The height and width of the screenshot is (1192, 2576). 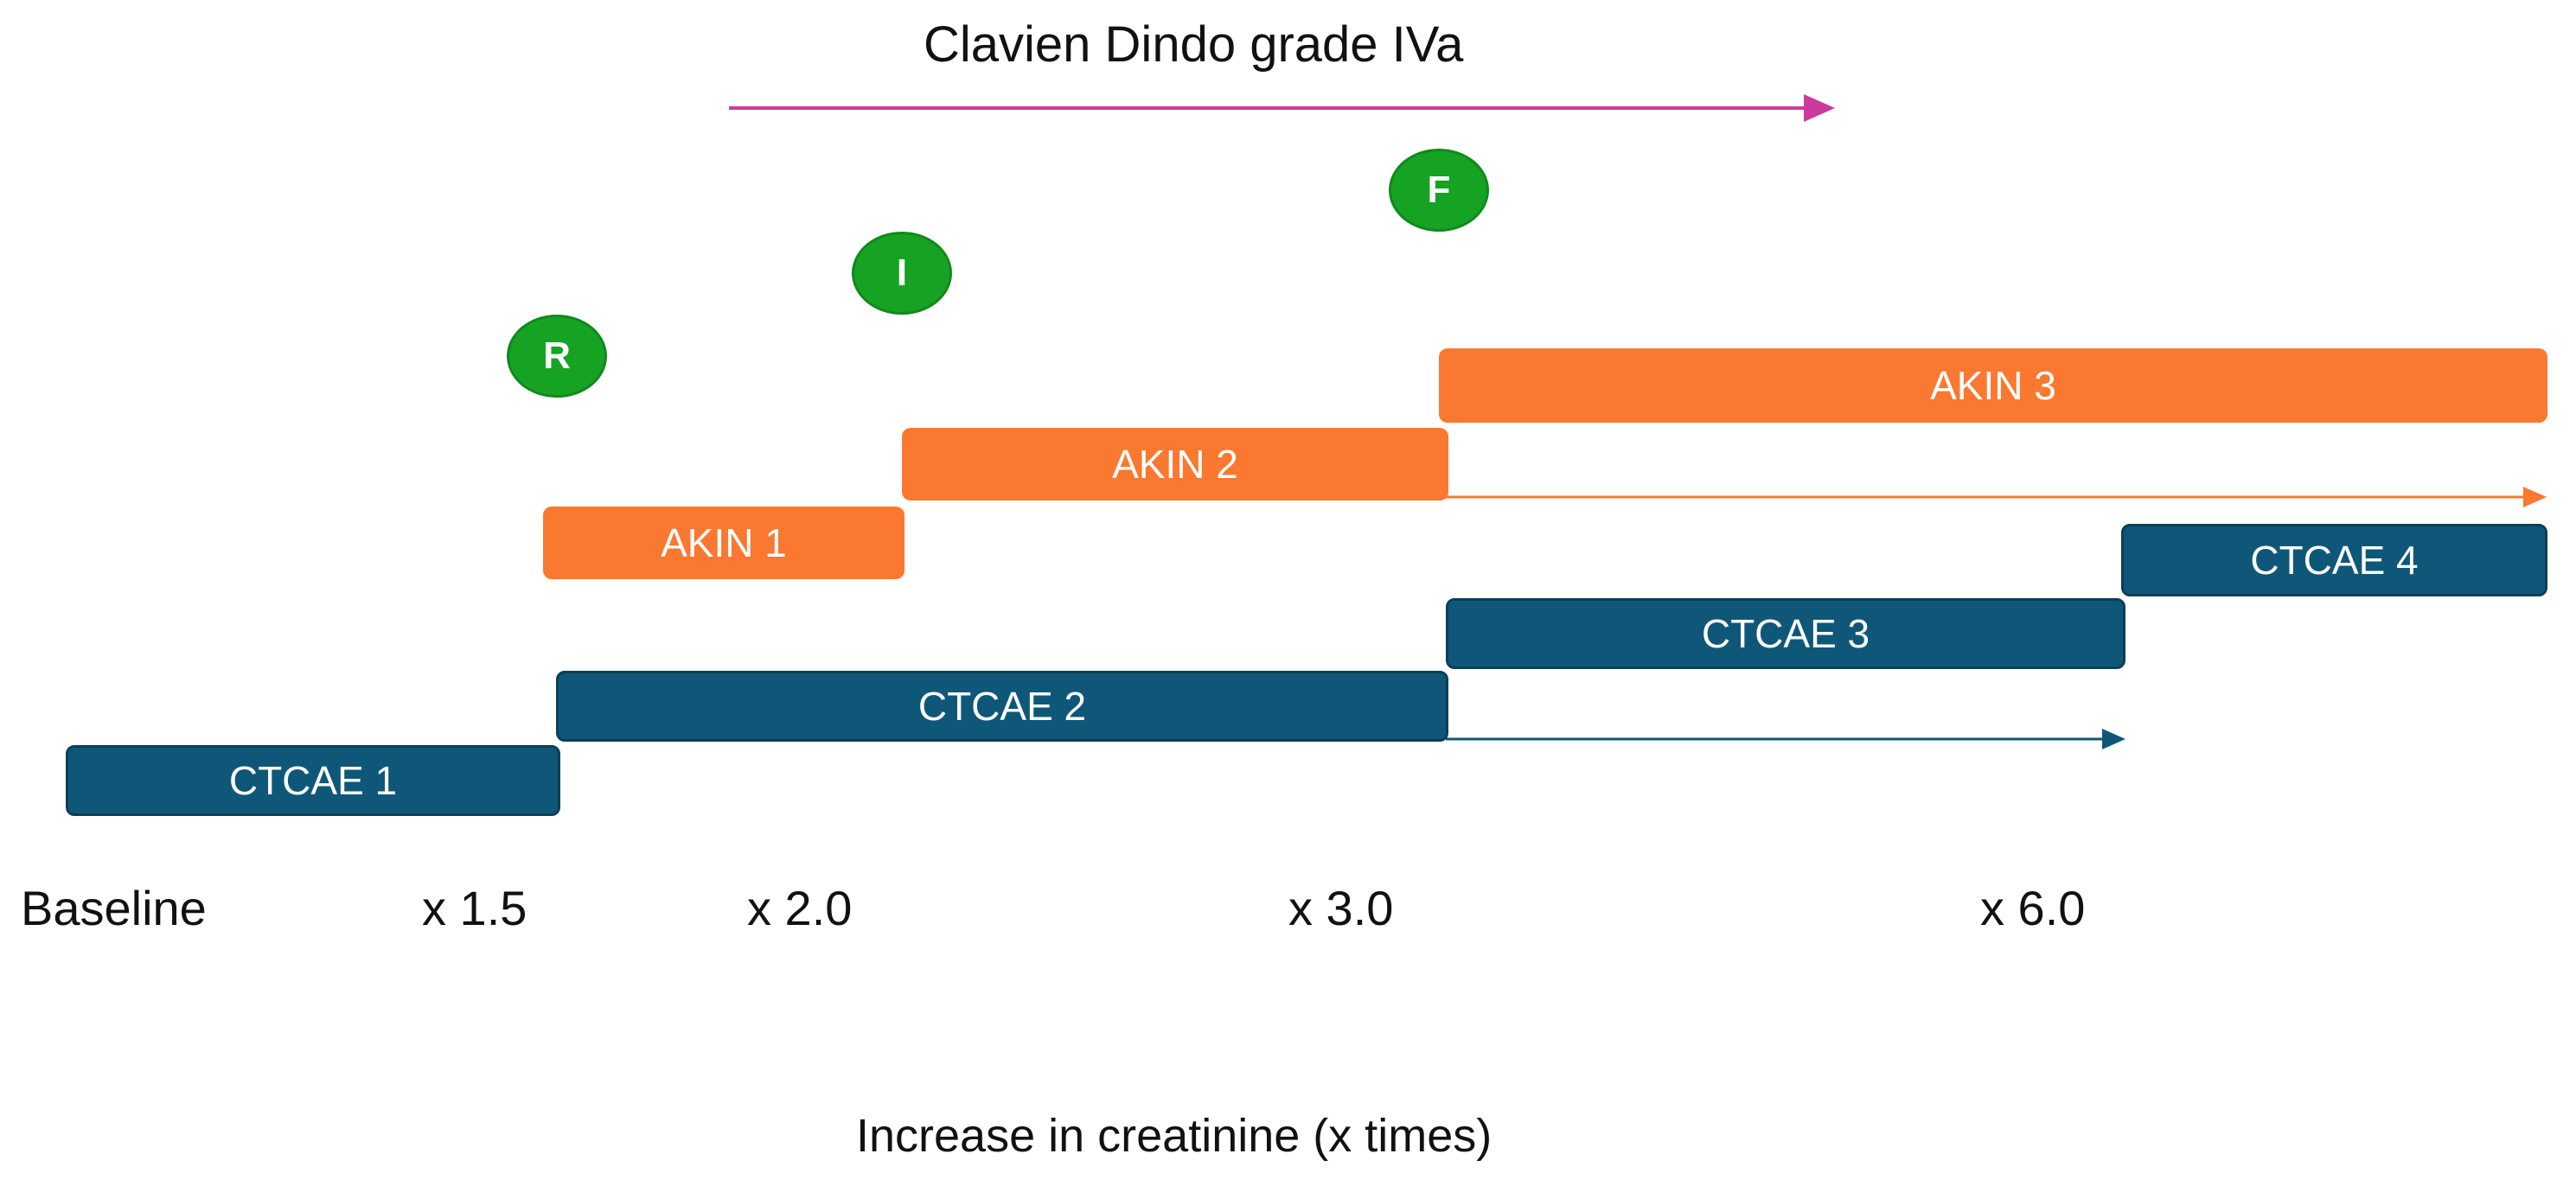 I want to click on akin-3-bar: AKIN 3, so click(x=1993, y=385).